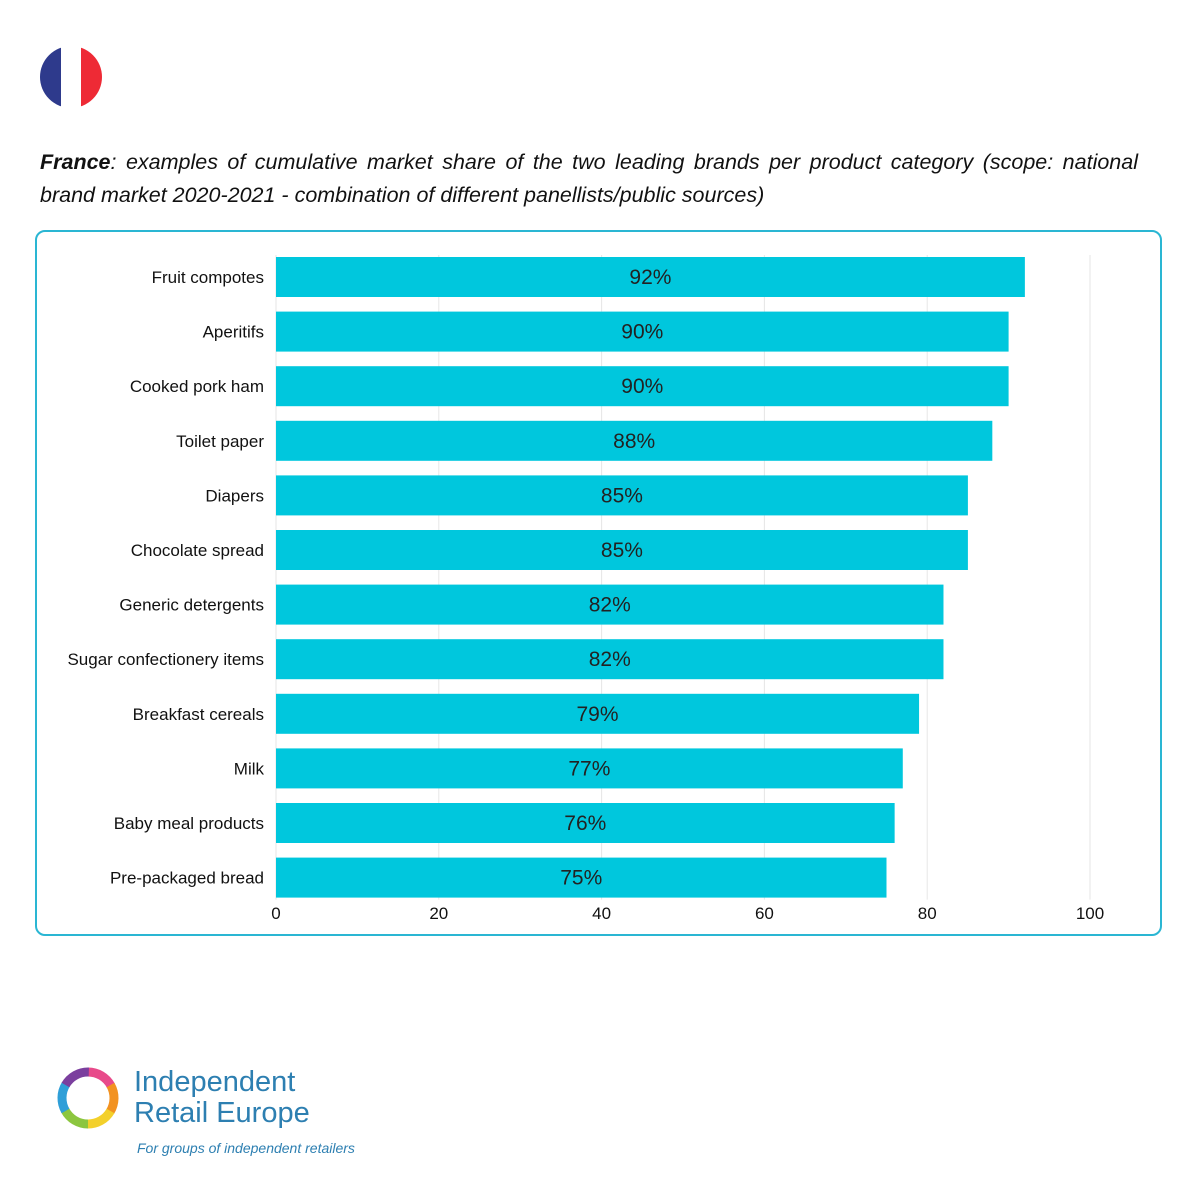 This screenshot has width=1200, height=1200. What do you see at coordinates (197, 386) in the screenshot?
I see `category-label: Cooked pork ham` at bounding box center [197, 386].